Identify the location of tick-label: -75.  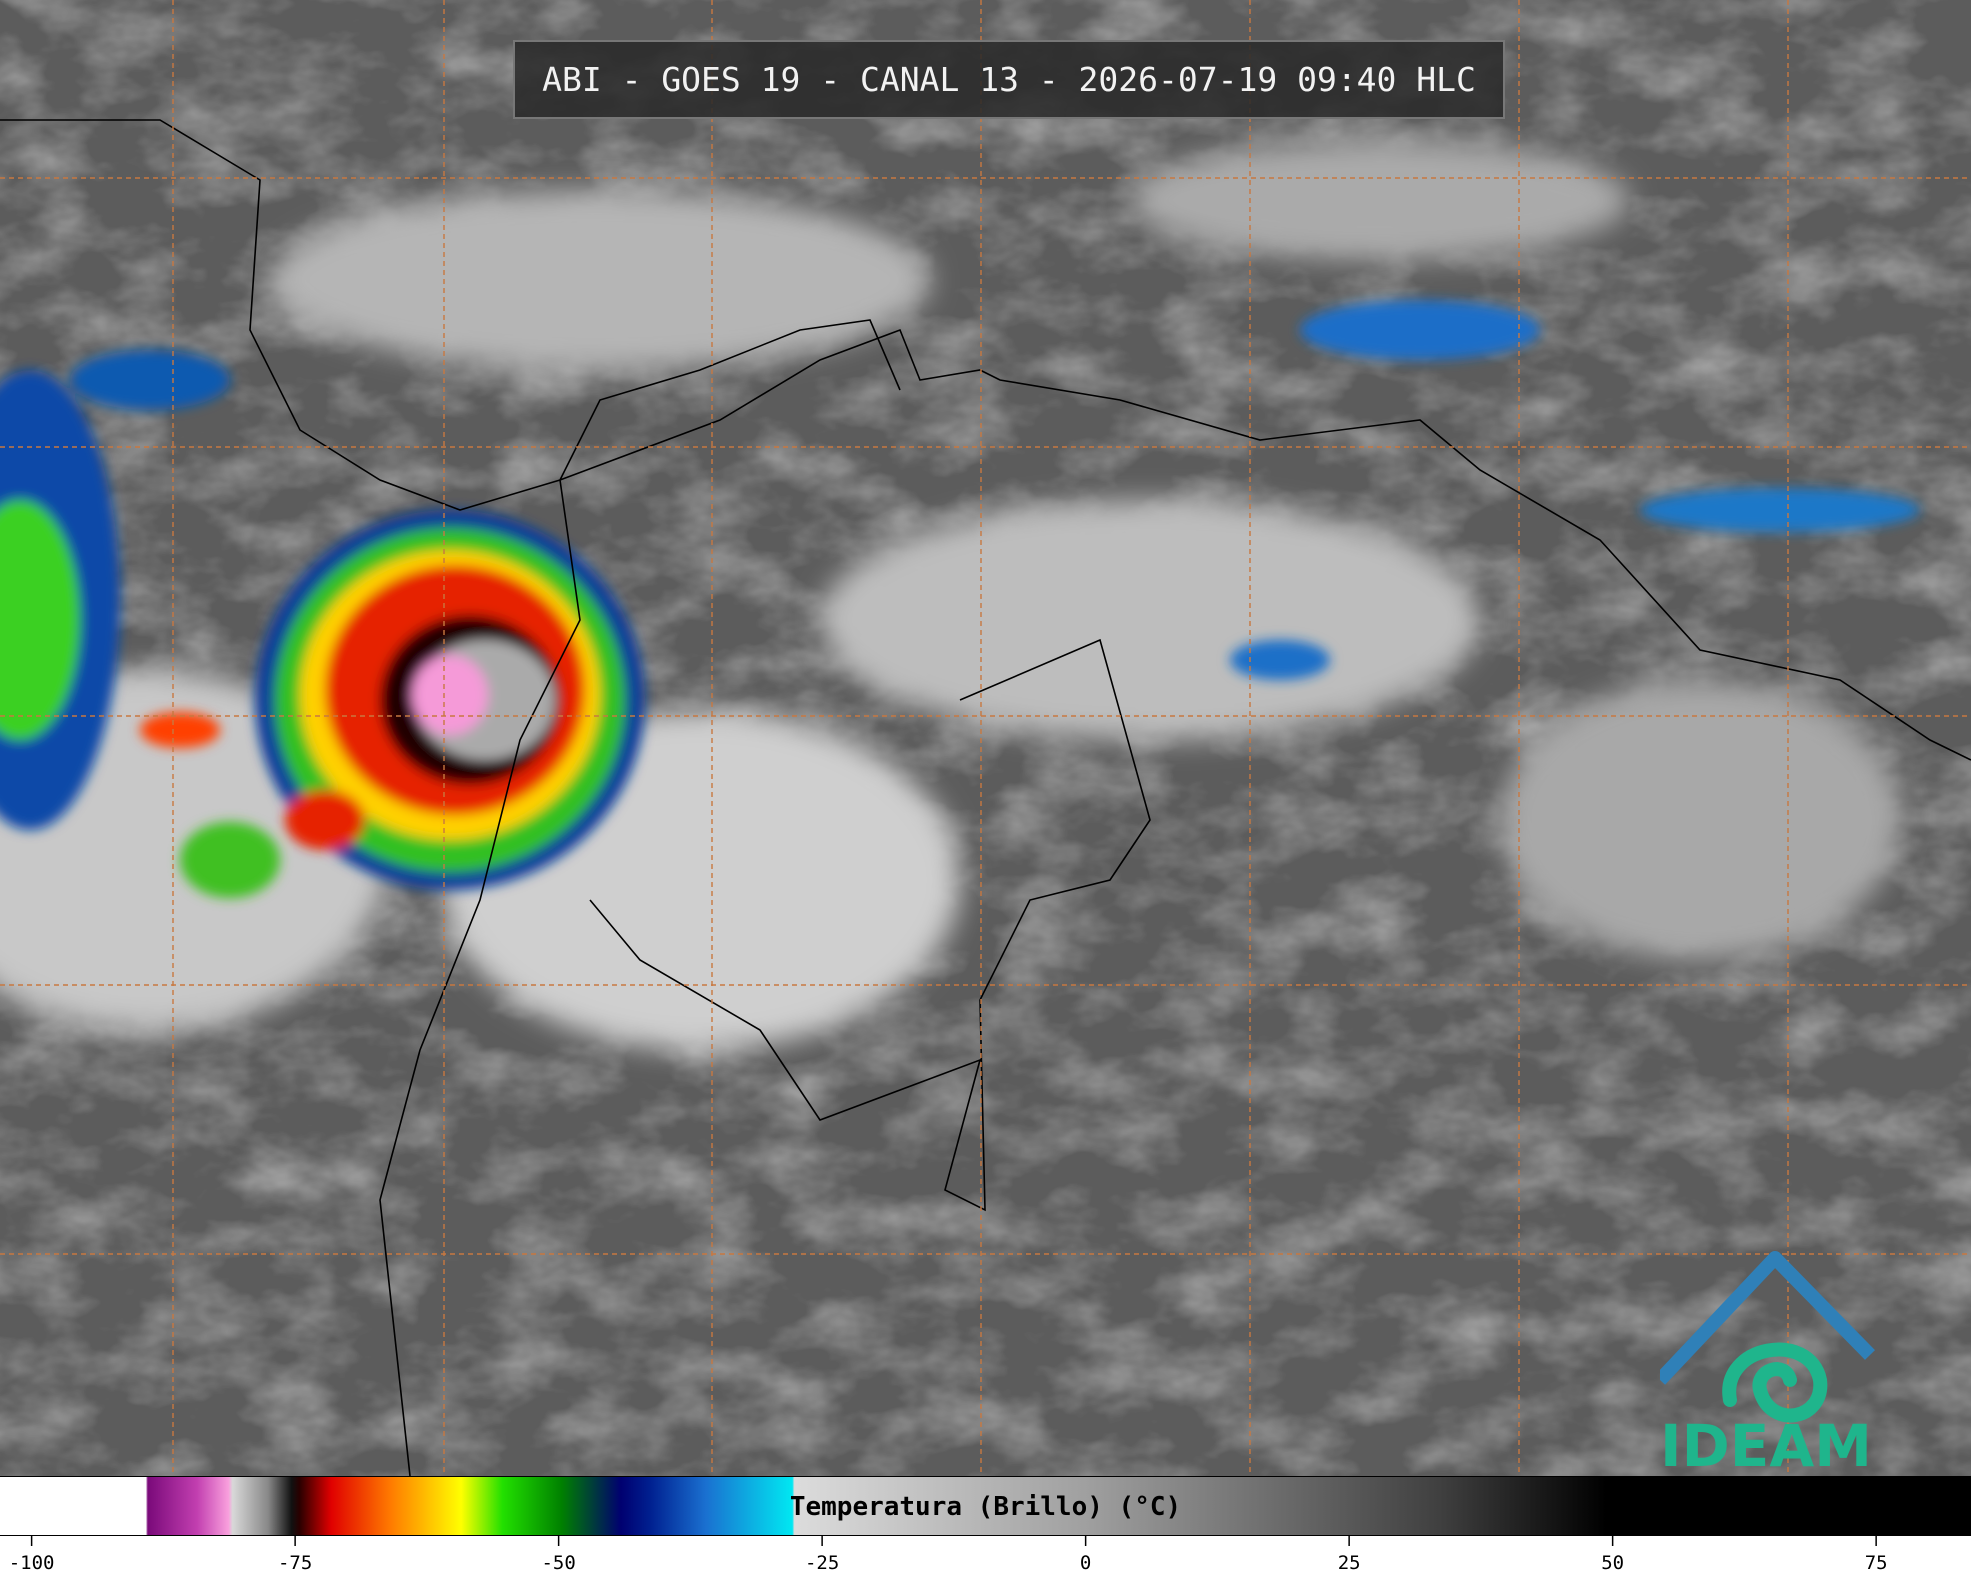
(295, 1563).